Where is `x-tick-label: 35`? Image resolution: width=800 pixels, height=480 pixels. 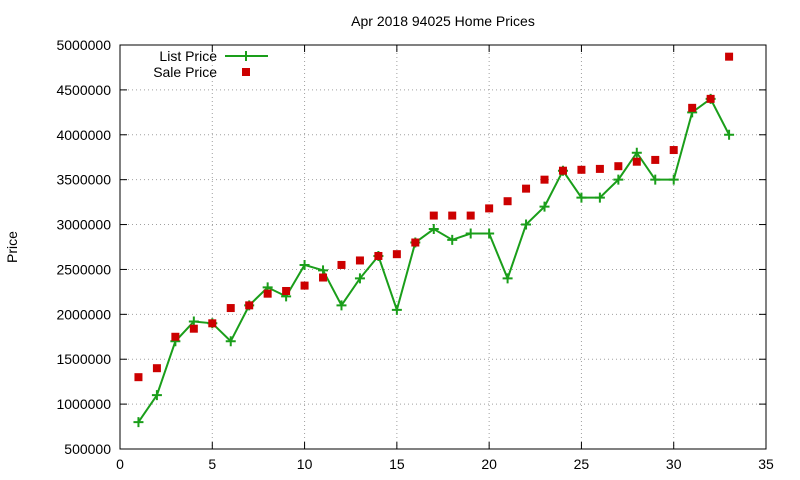 x-tick-label: 35 is located at coordinates (766, 464).